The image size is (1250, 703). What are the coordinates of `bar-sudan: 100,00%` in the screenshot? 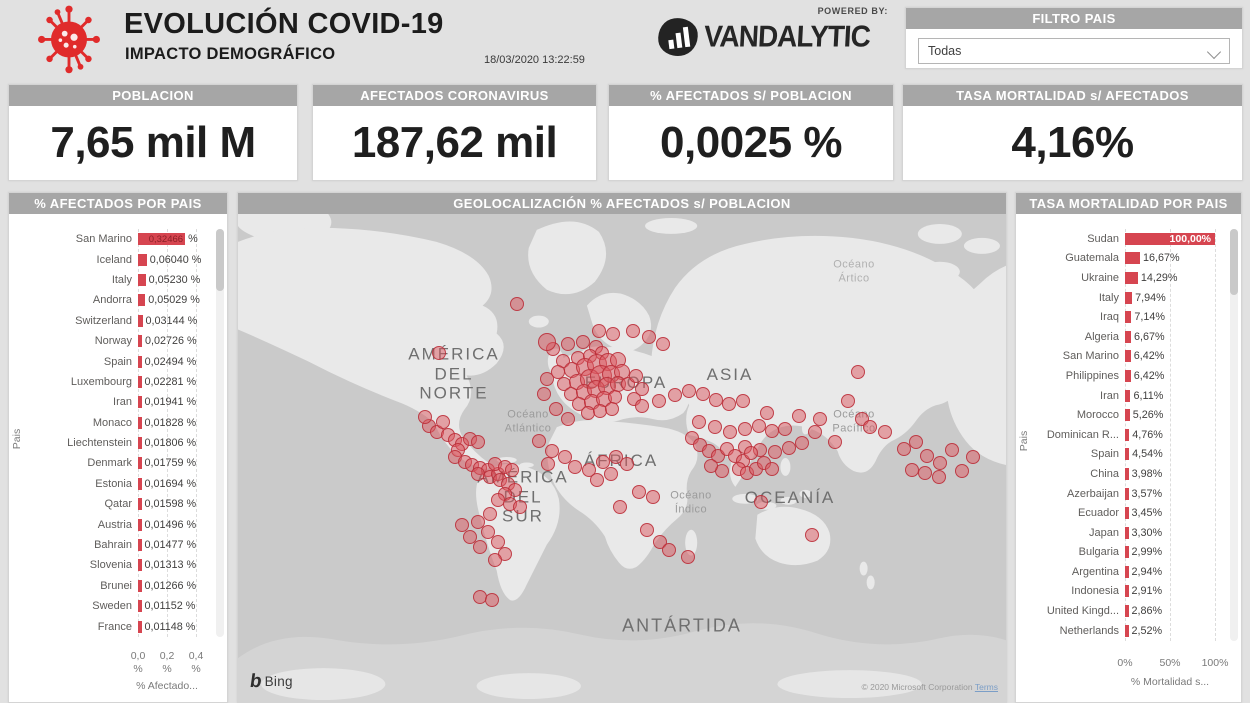 It's located at (1170, 238).